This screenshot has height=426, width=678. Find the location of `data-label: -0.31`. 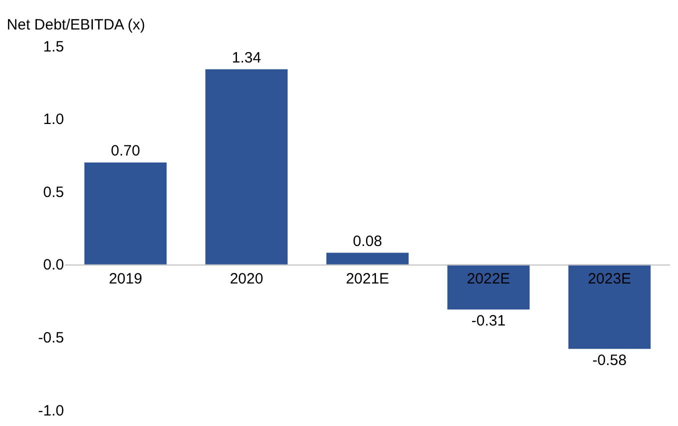

data-label: -0.31 is located at coordinates (488, 321).